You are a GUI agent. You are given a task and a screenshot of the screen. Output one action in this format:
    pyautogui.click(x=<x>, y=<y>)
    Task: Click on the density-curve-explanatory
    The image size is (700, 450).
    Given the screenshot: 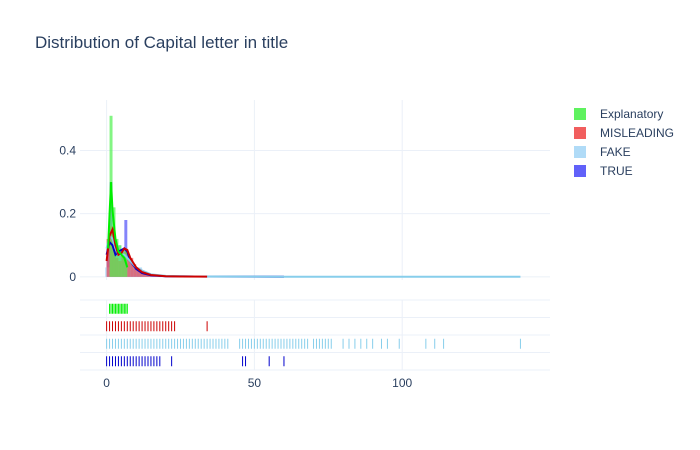 What is the action you would take?
    pyautogui.click(x=118, y=225)
    